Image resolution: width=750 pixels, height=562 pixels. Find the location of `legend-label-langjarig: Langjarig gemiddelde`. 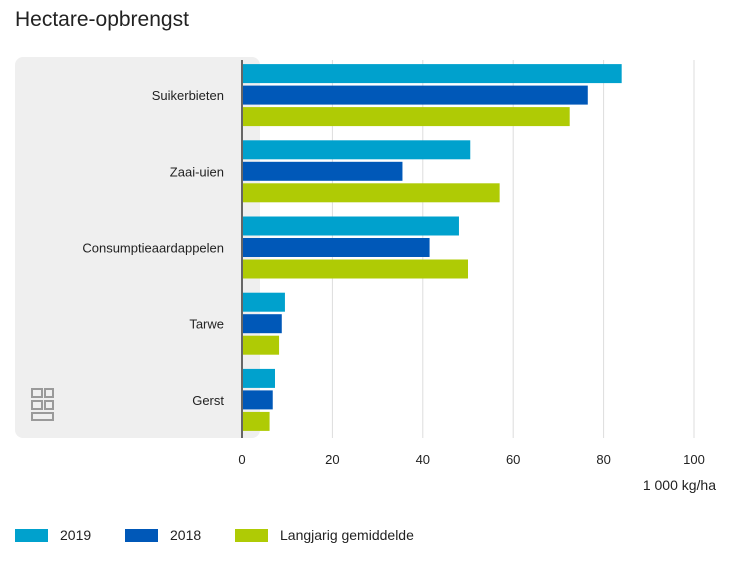

legend-label-langjarig: Langjarig gemiddelde is located at coordinates (347, 535).